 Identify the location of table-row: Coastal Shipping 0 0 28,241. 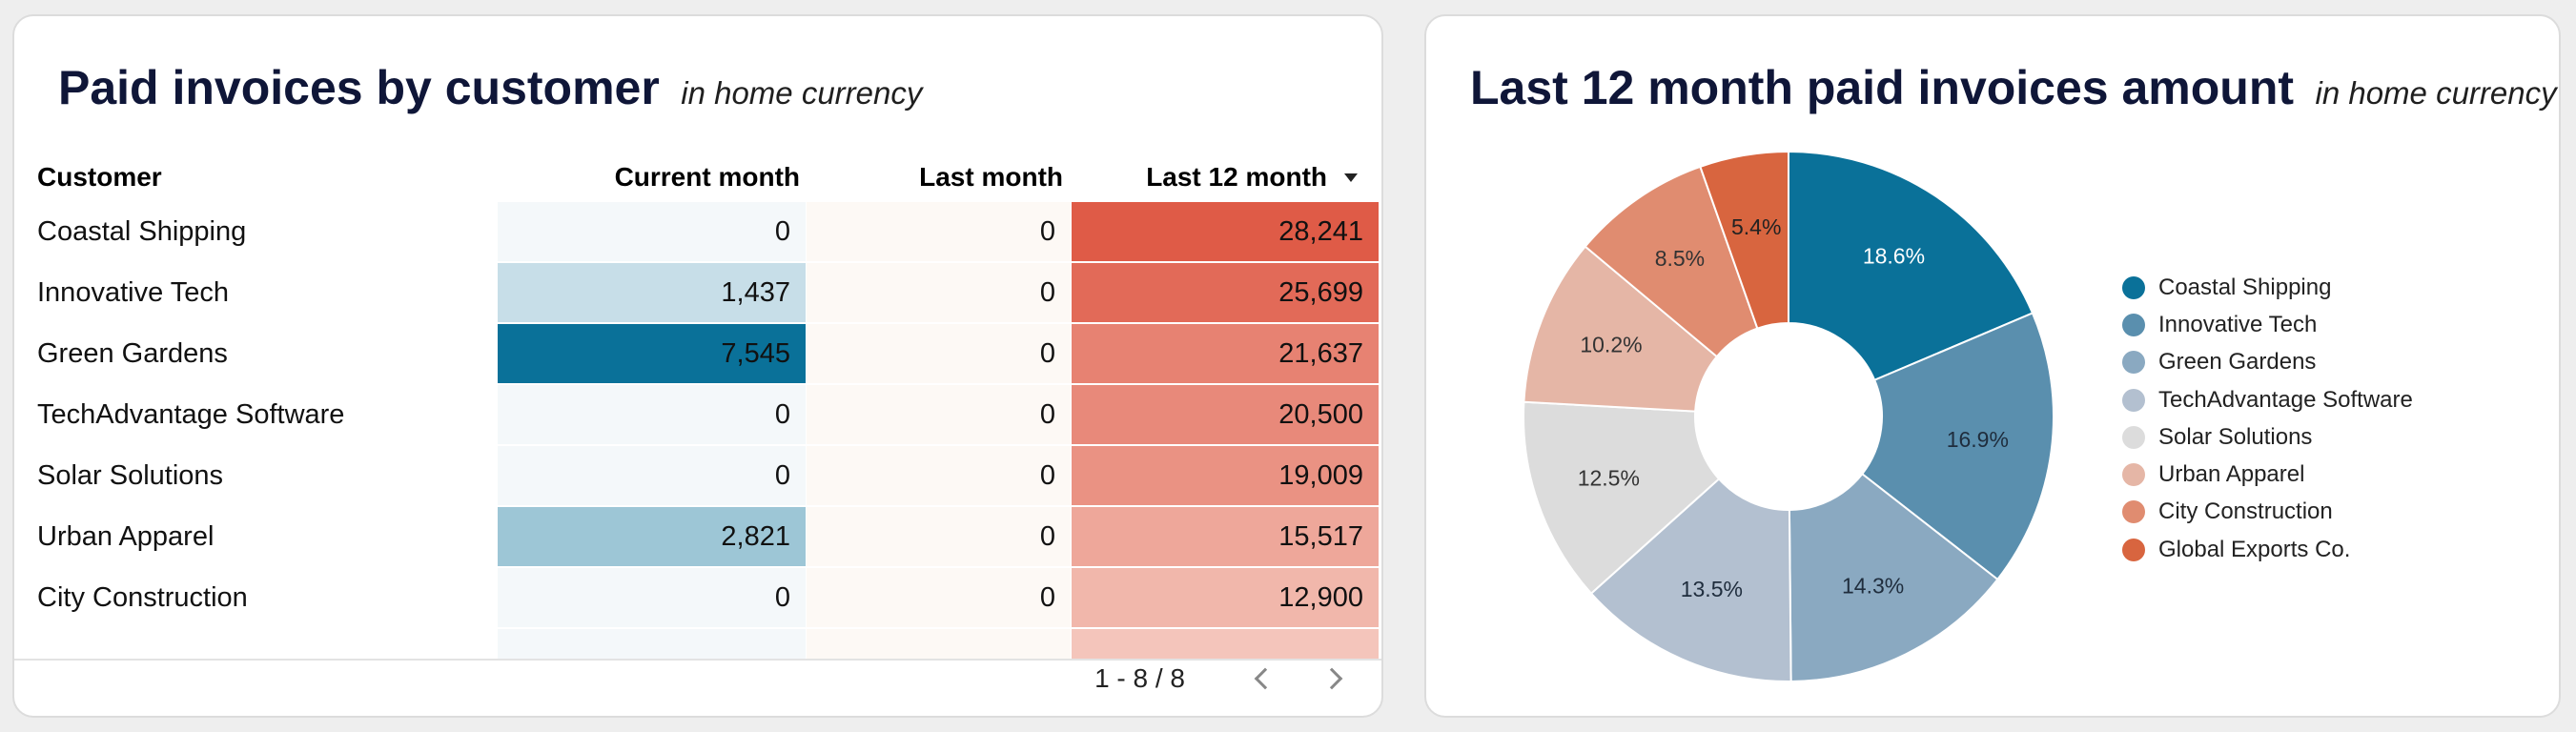
(697, 232).